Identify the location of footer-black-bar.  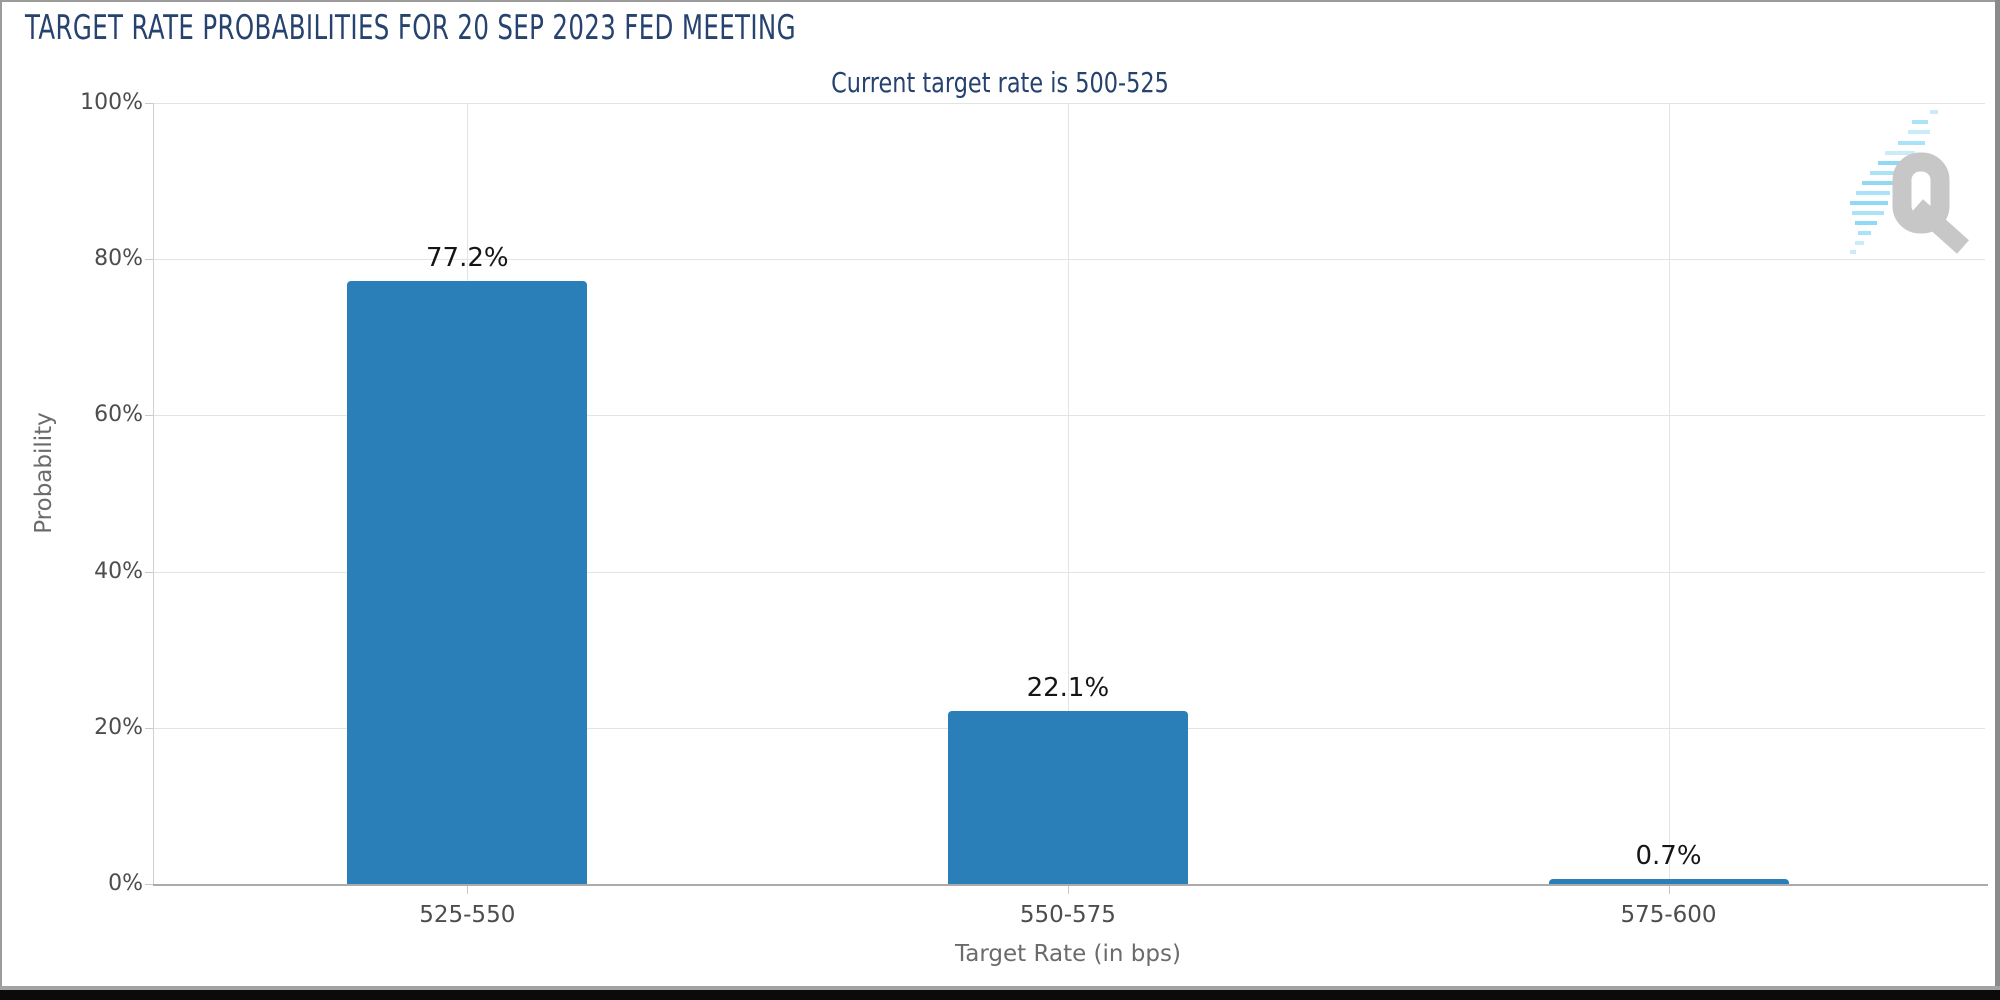
(1000, 995).